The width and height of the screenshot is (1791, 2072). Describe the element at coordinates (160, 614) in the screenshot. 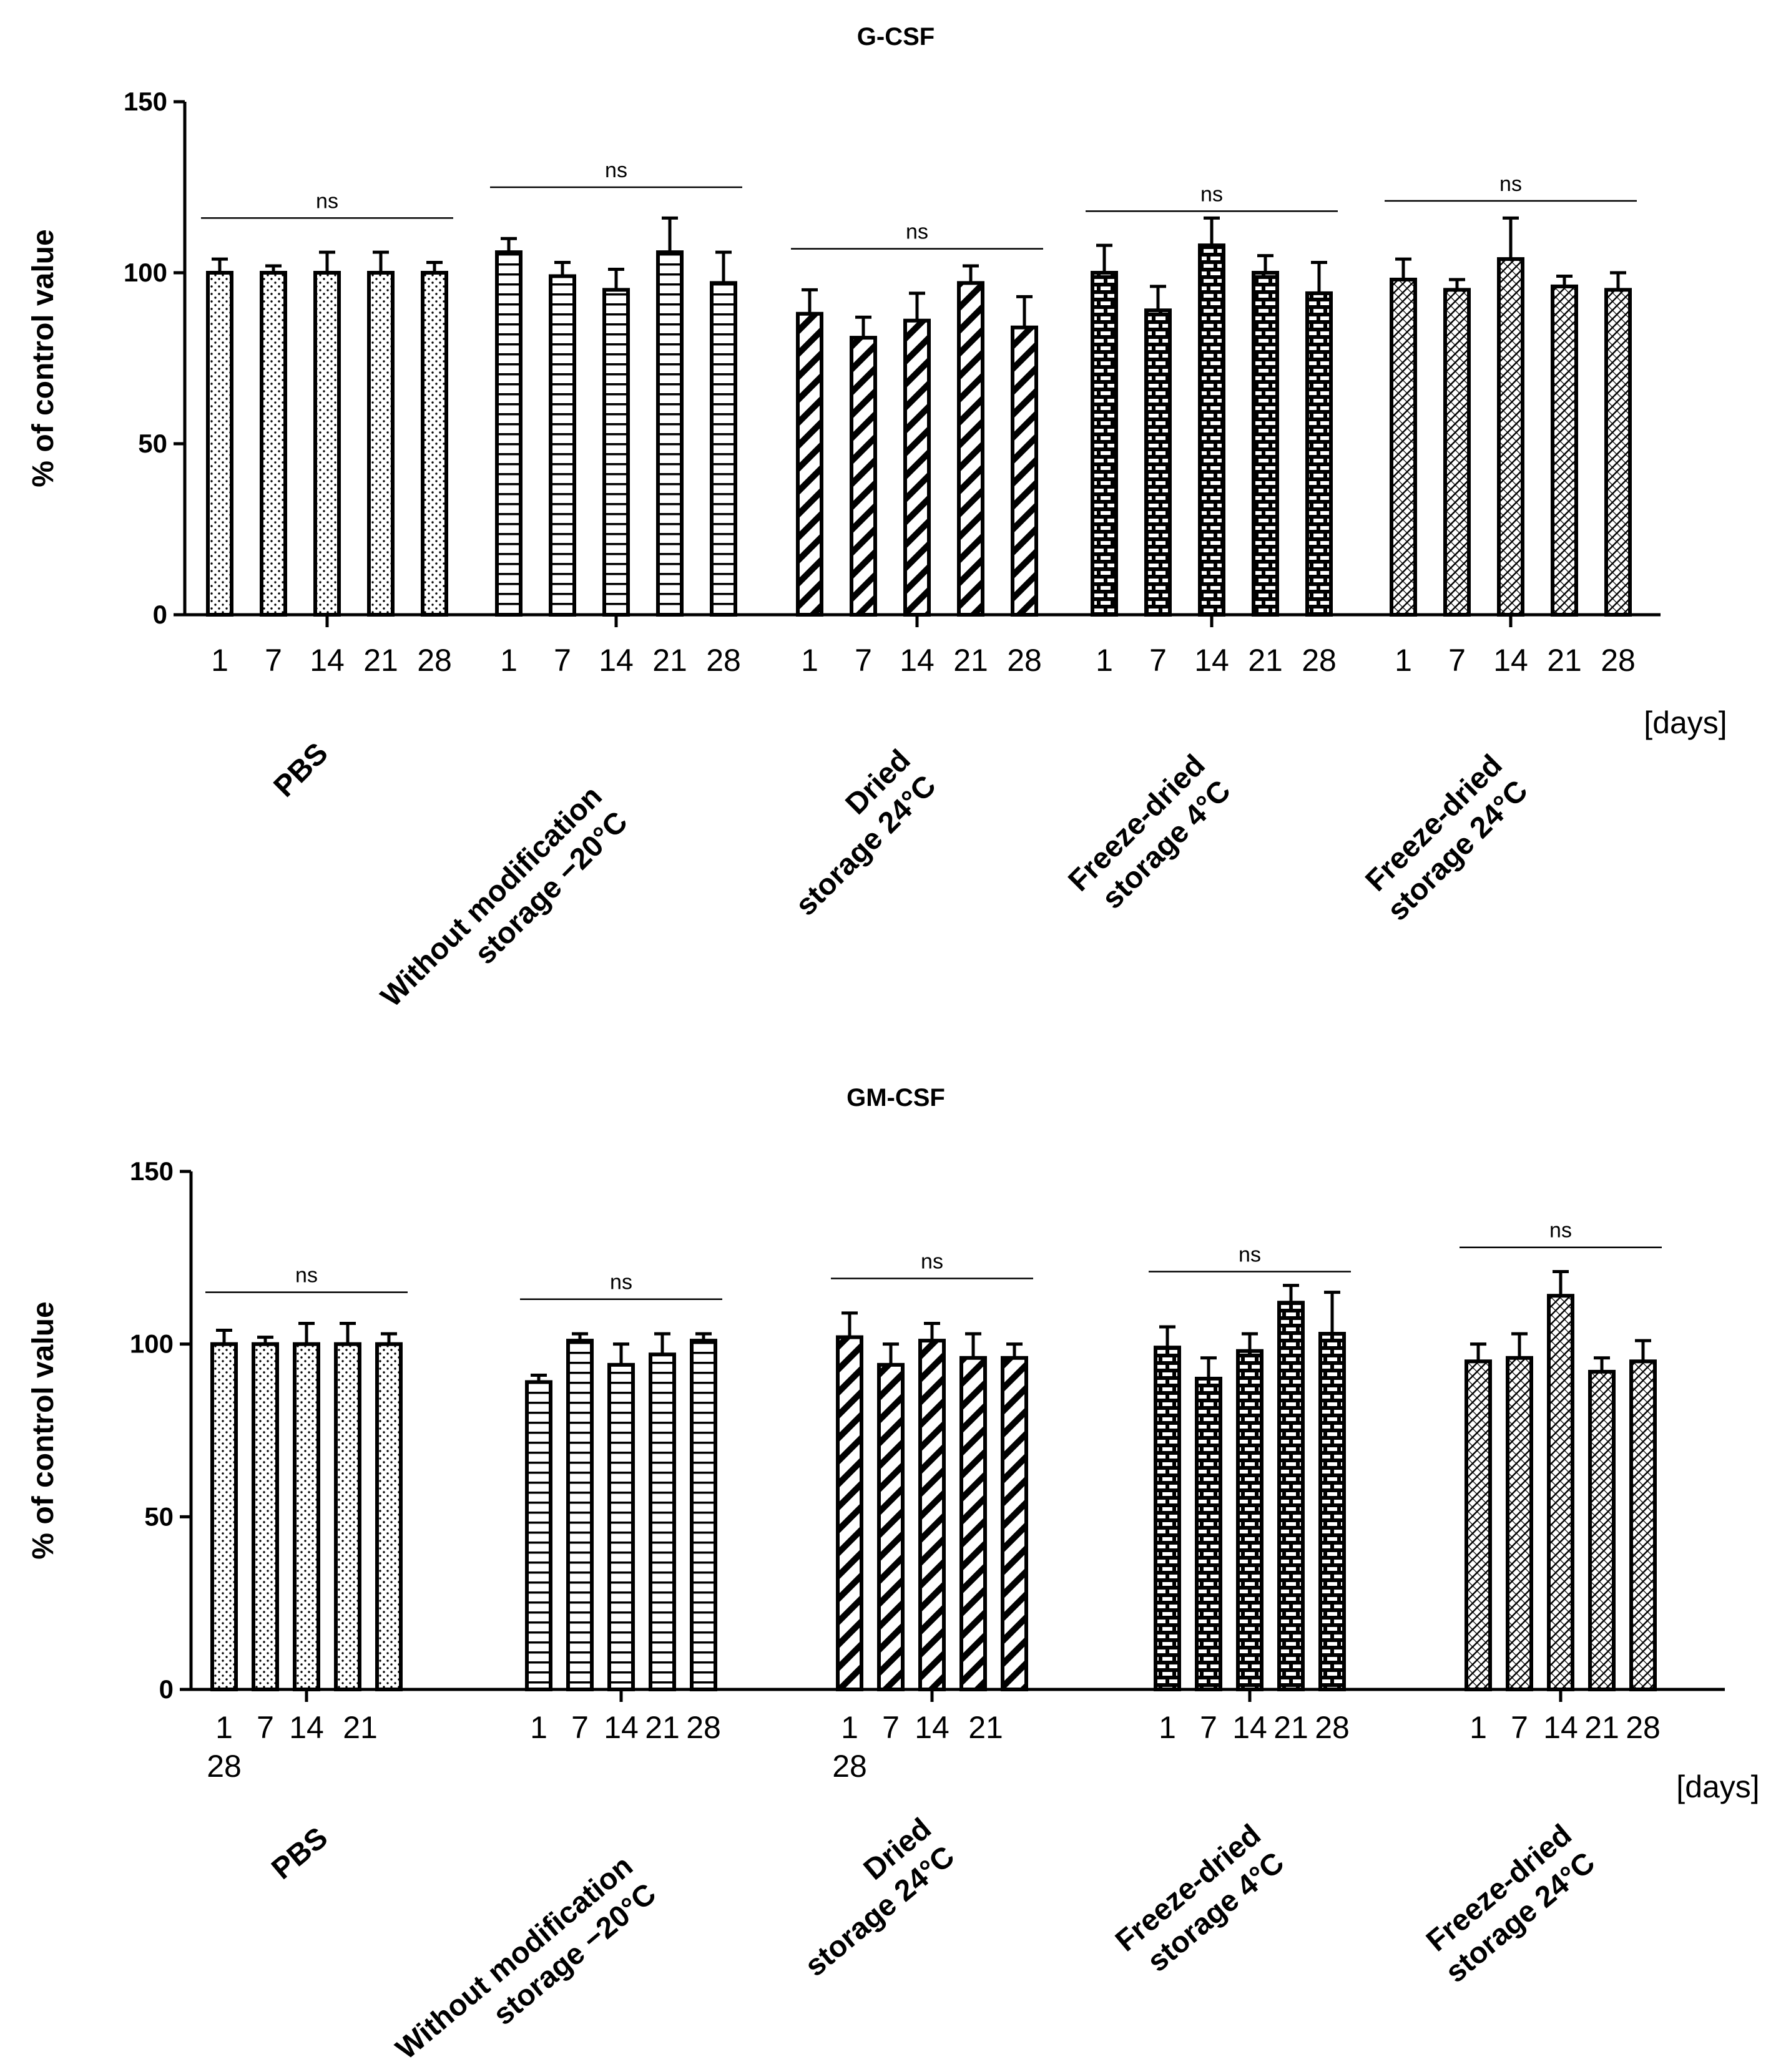

I see `y-tick-label: 0` at that location.